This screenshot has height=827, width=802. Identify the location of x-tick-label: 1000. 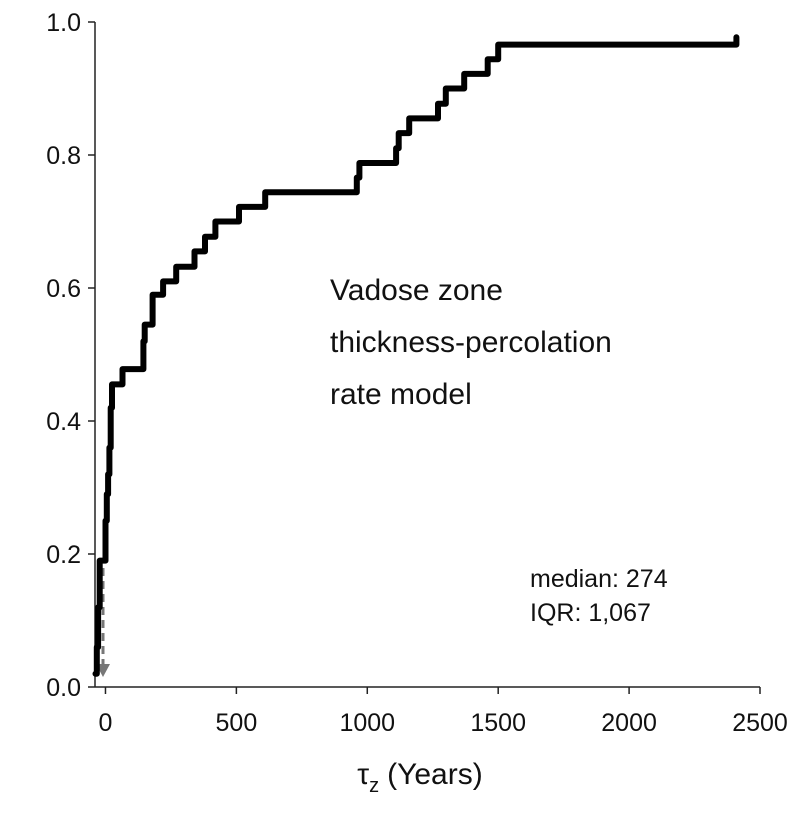
(367, 723).